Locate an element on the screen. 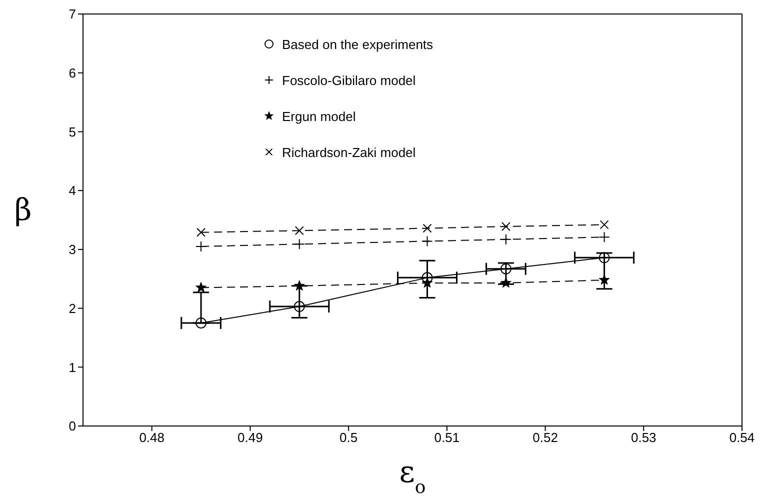 This screenshot has width=769, height=504. y-tick-label: 1 is located at coordinates (72, 367).